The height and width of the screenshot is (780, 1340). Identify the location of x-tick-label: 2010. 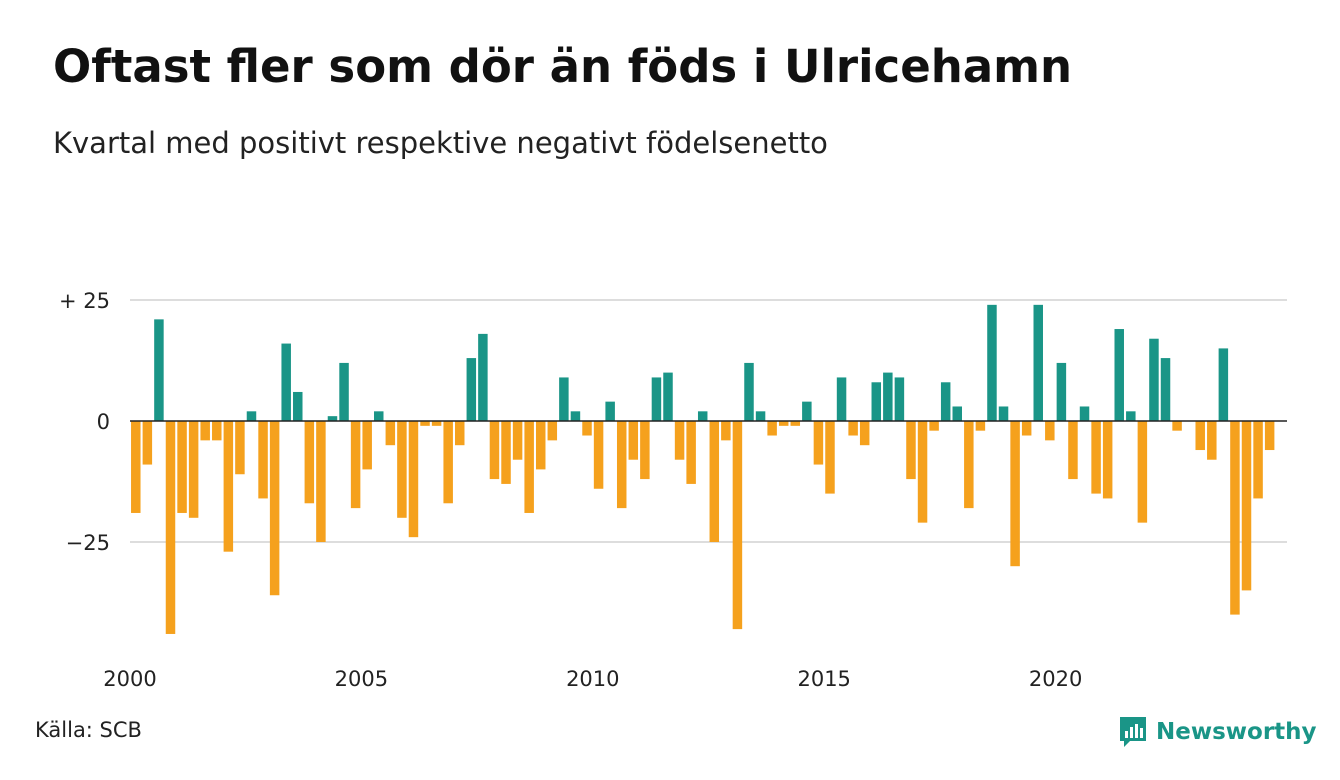
(592, 679).